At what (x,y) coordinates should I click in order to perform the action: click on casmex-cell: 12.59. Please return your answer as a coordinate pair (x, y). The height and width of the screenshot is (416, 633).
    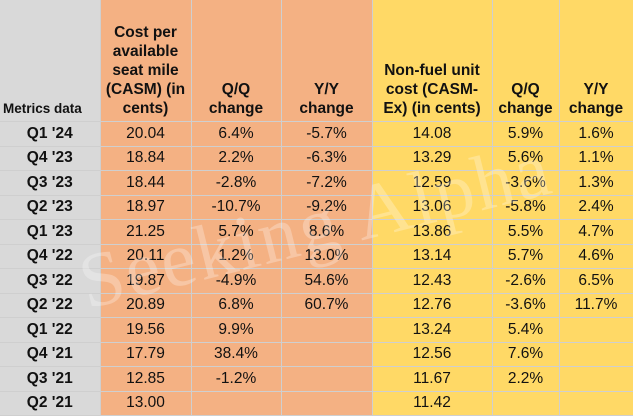
    Looking at the image, I should click on (432, 183).